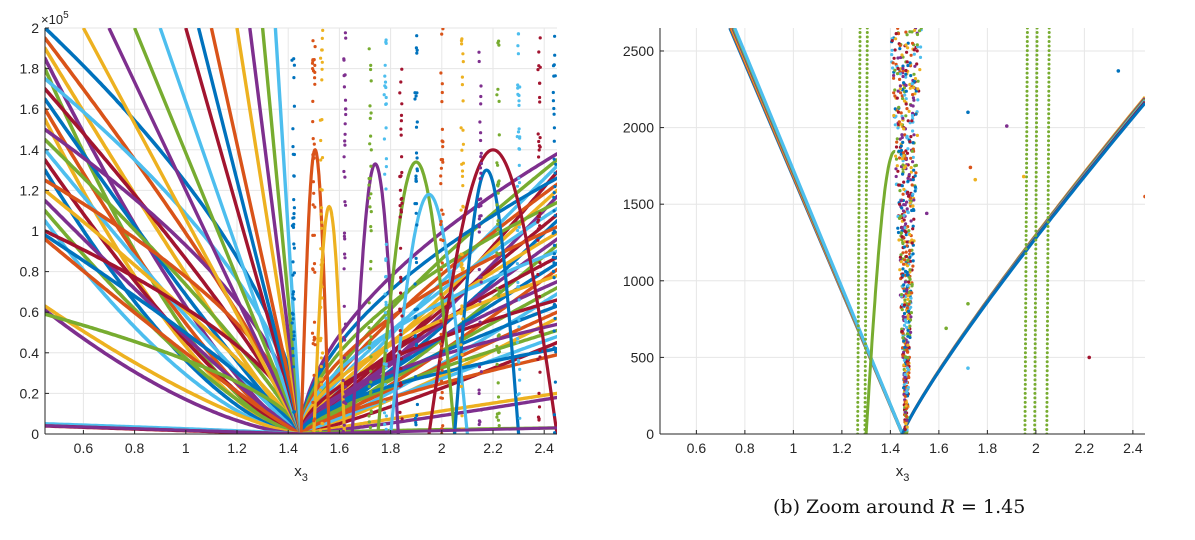 This screenshot has height=540, width=1195. What do you see at coordinates (55, 18) in the screenshot?
I see `y-exponent-label: ×10⁵` at bounding box center [55, 18].